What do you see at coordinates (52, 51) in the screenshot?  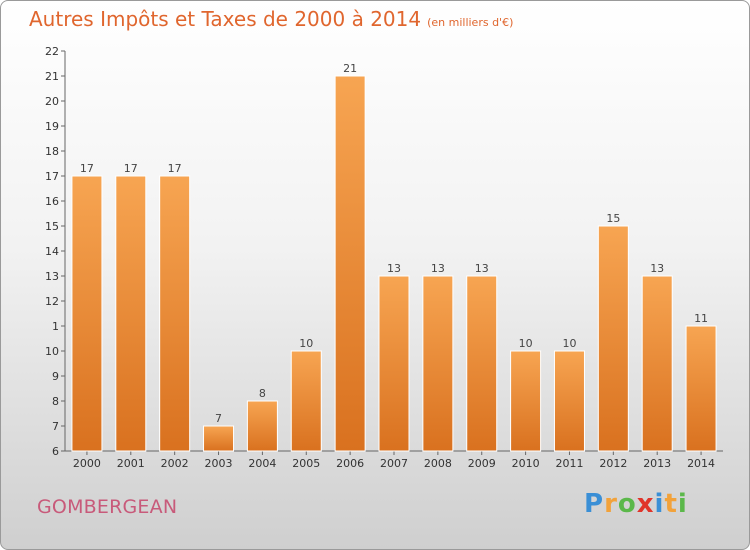 I see `y-tick-label: 22` at bounding box center [52, 51].